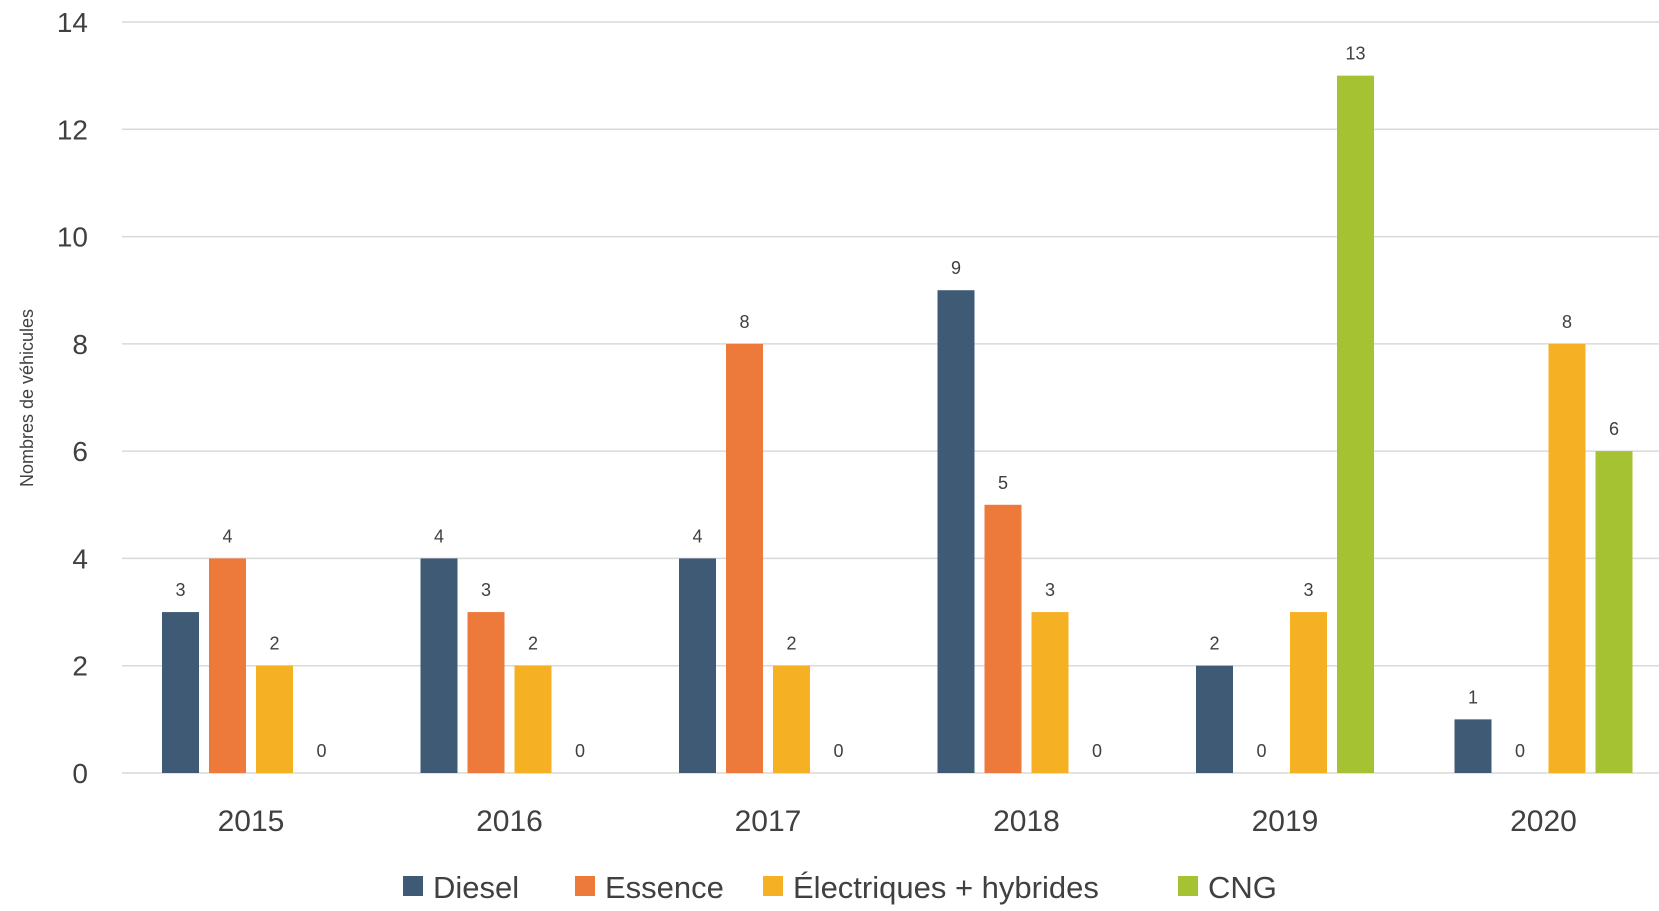 The width and height of the screenshot is (1659, 911). What do you see at coordinates (1614, 429) in the screenshot?
I see `data-label: 6` at bounding box center [1614, 429].